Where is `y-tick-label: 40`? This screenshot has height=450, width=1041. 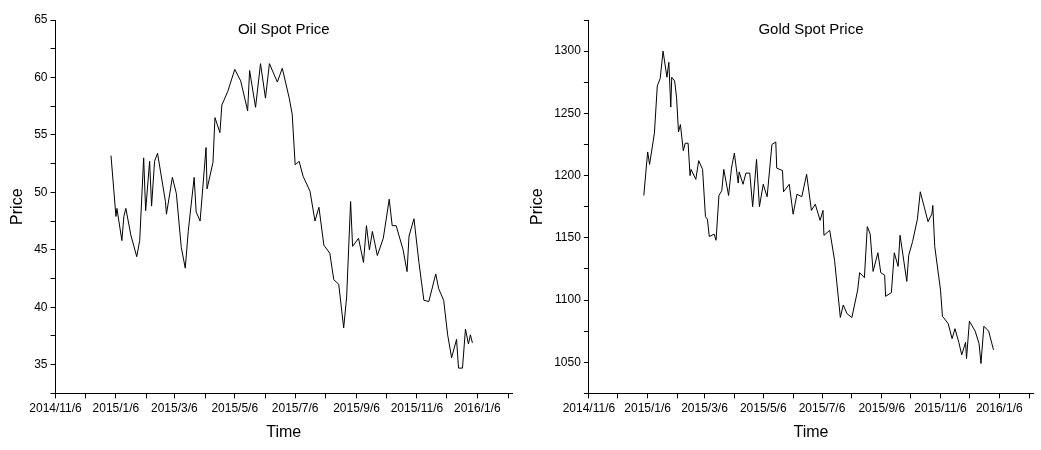 y-tick-label: 40 is located at coordinates (41, 306).